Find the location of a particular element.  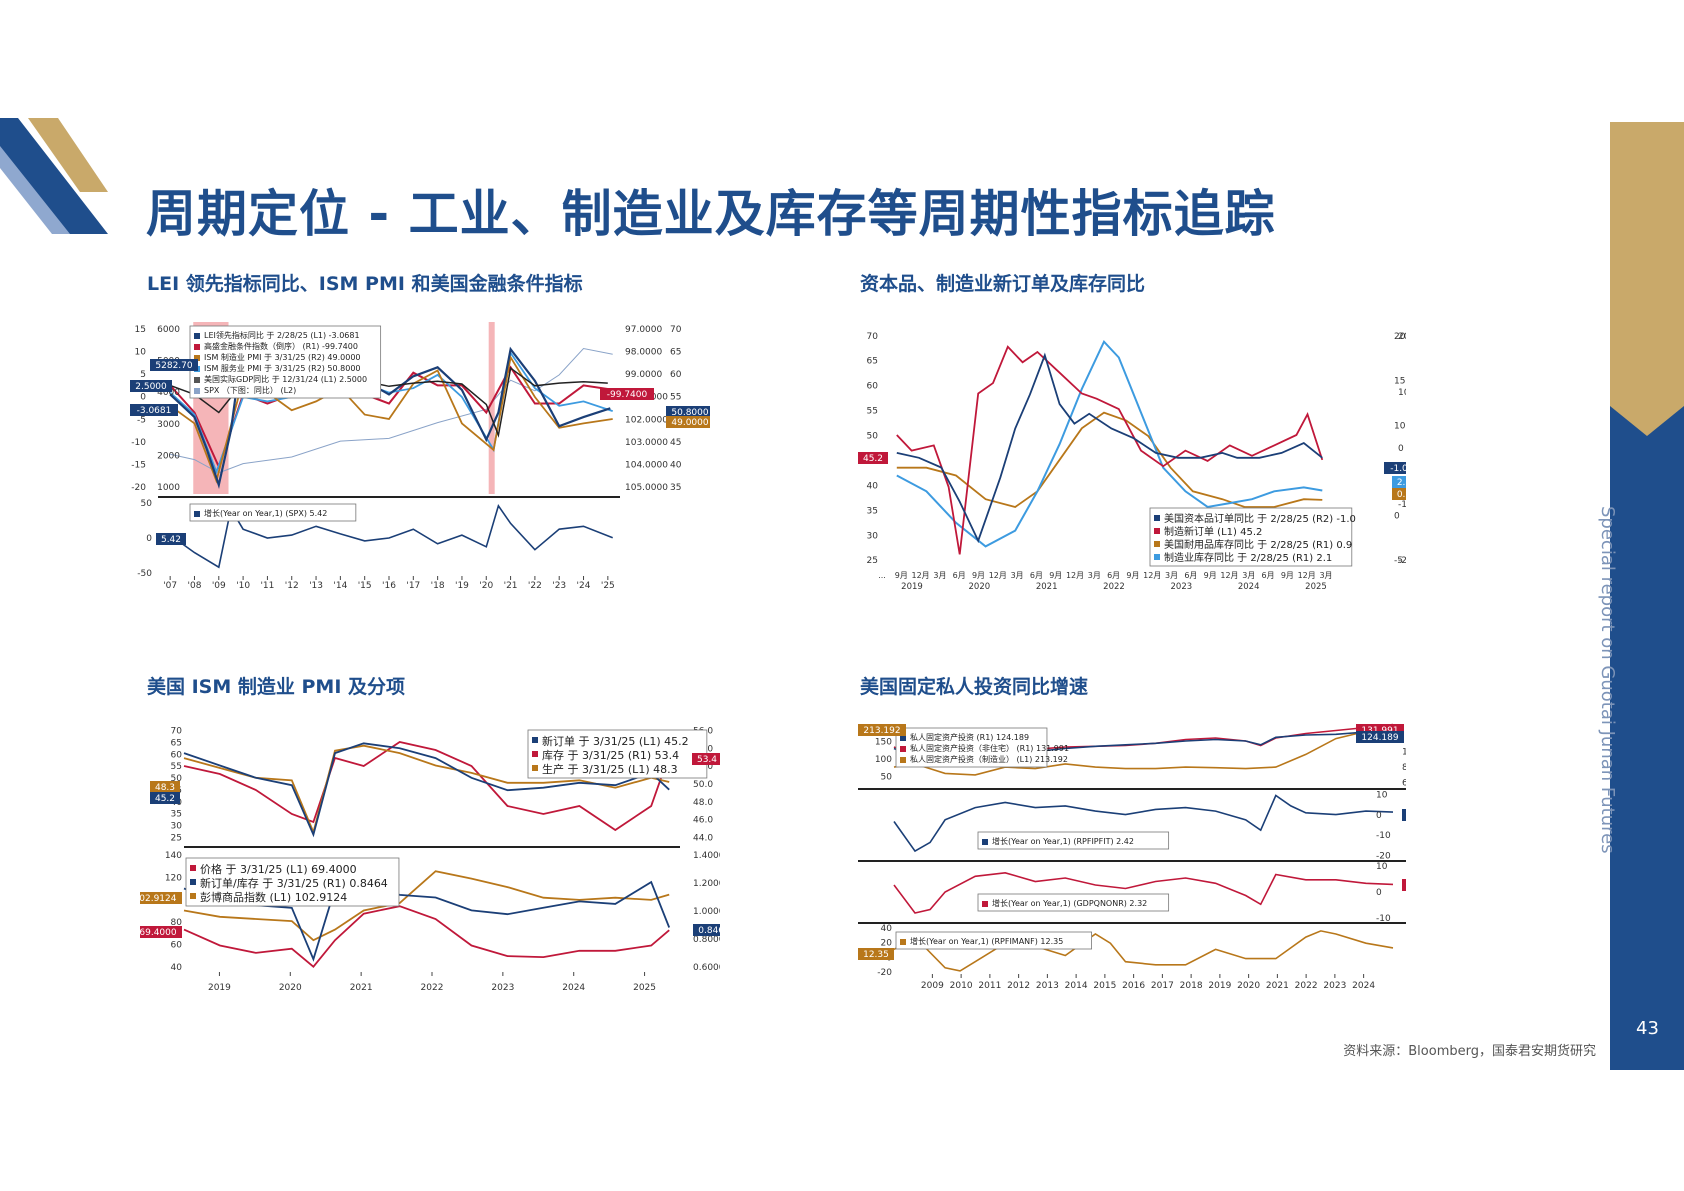

badge-manufacturing-investment-bg is located at coordinates (882, 730).